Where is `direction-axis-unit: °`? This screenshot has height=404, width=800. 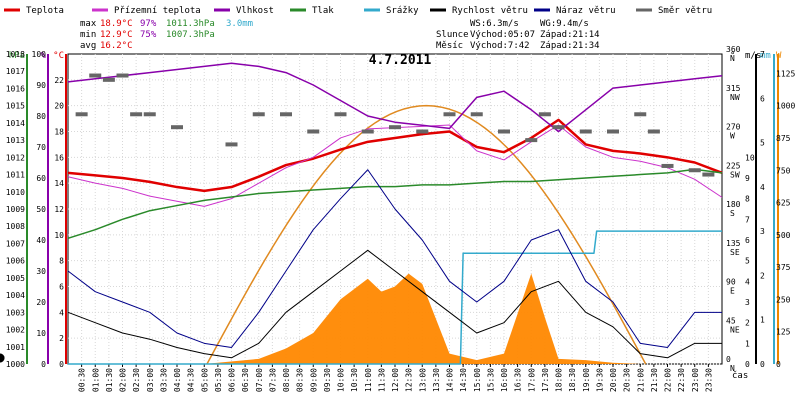
direction-axis-unit: ° is located at coordinates (732, 56).